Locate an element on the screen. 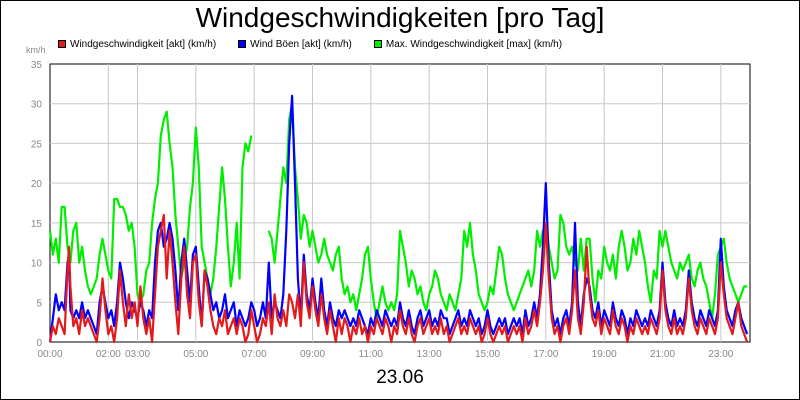 This screenshot has height=400, width=800. y-tick-label: 15 is located at coordinates (37, 224).